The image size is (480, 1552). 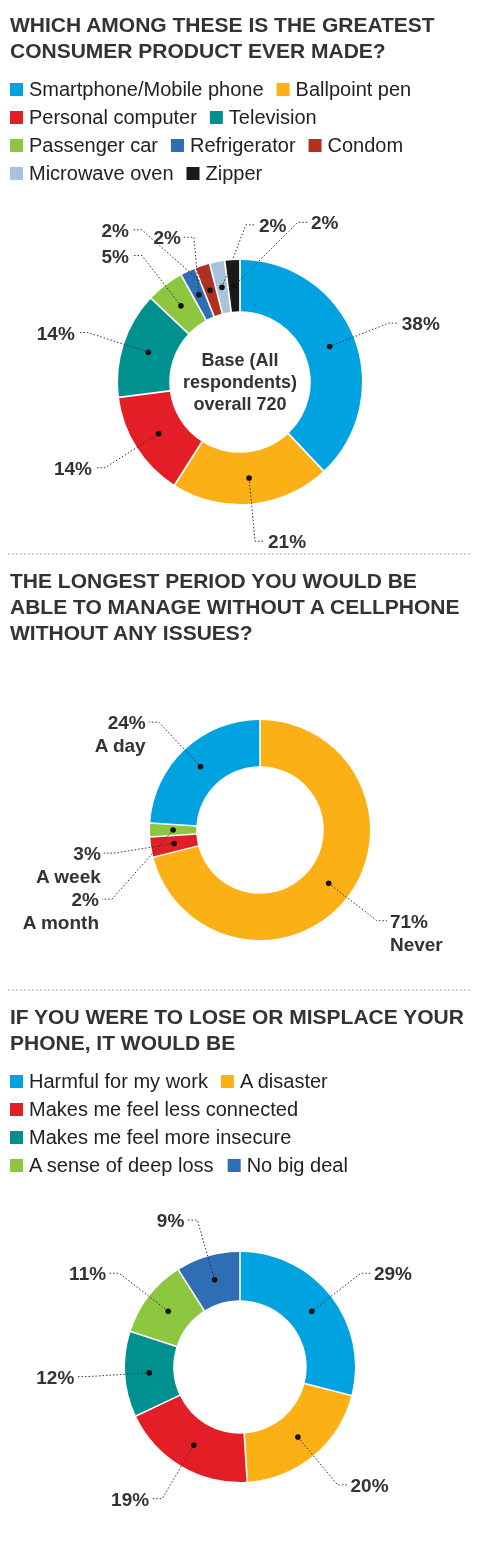 I want to click on data-label: 11%, so click(x=88, y=1274).